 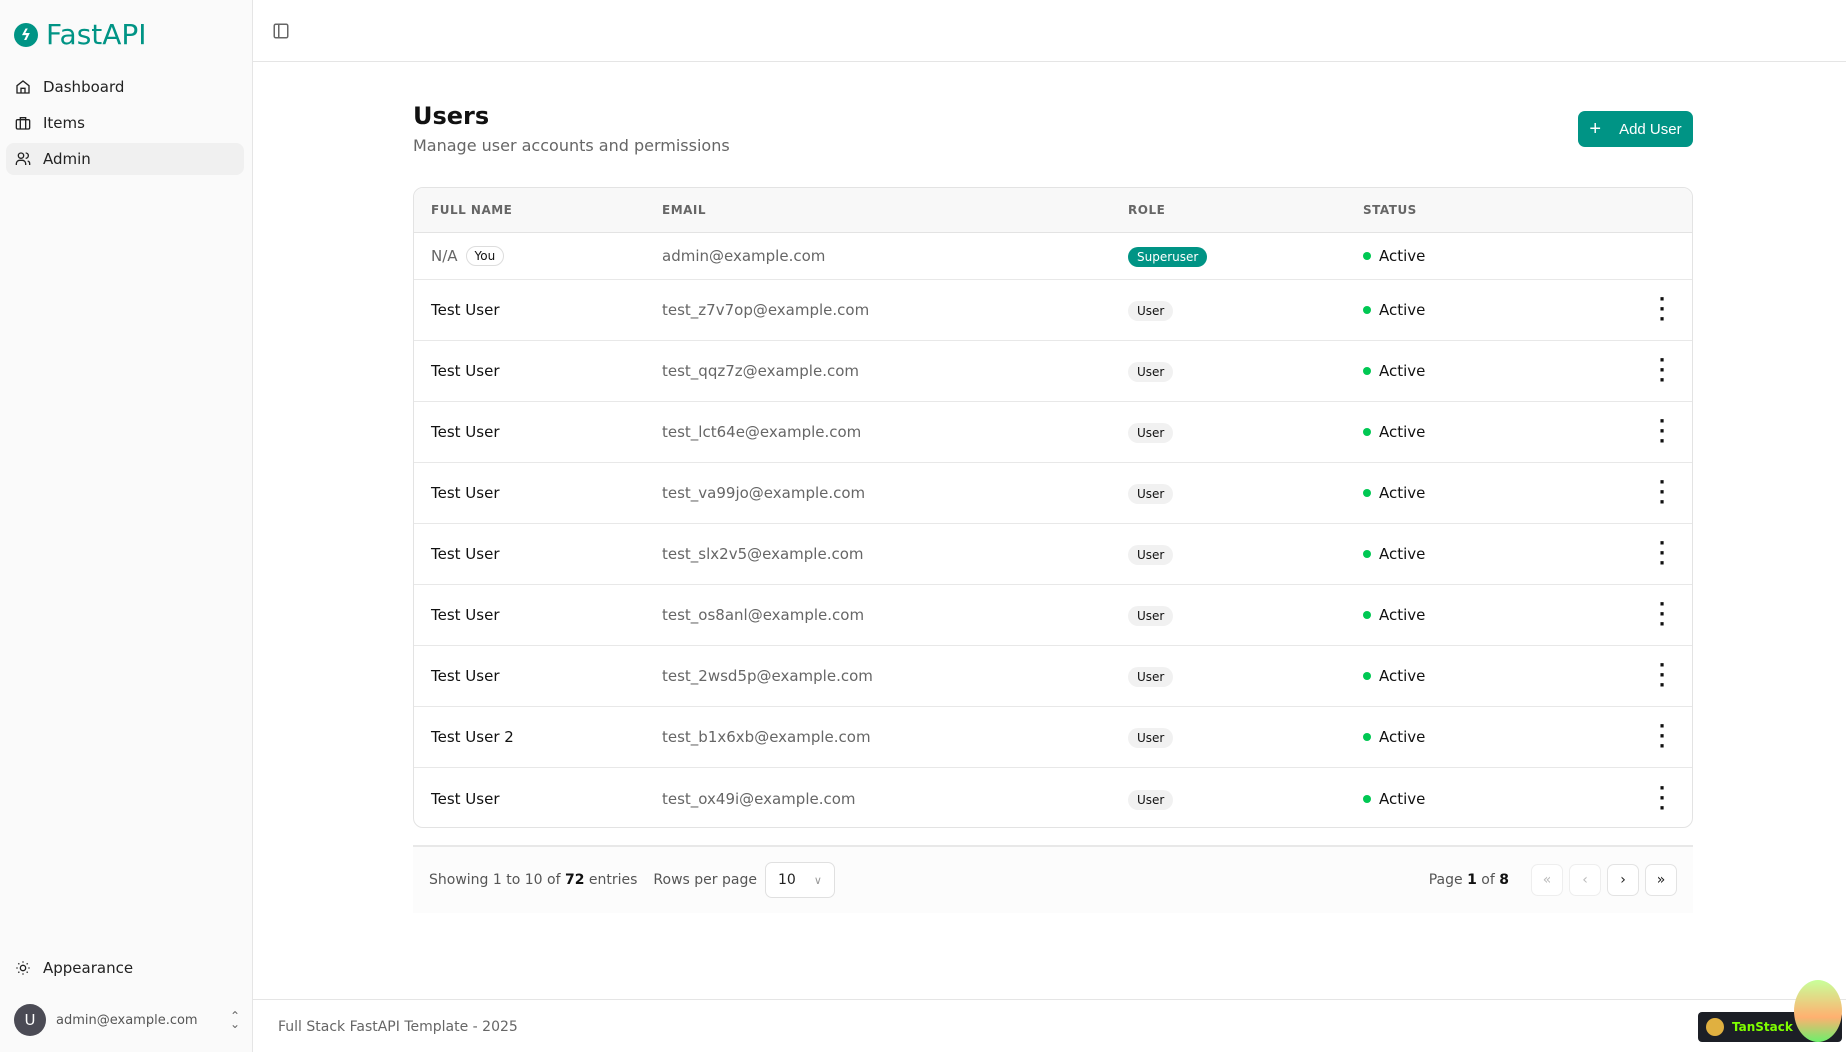 I want to click on fastapi-logo-icon: ϟ, so click(x=26, y=34).